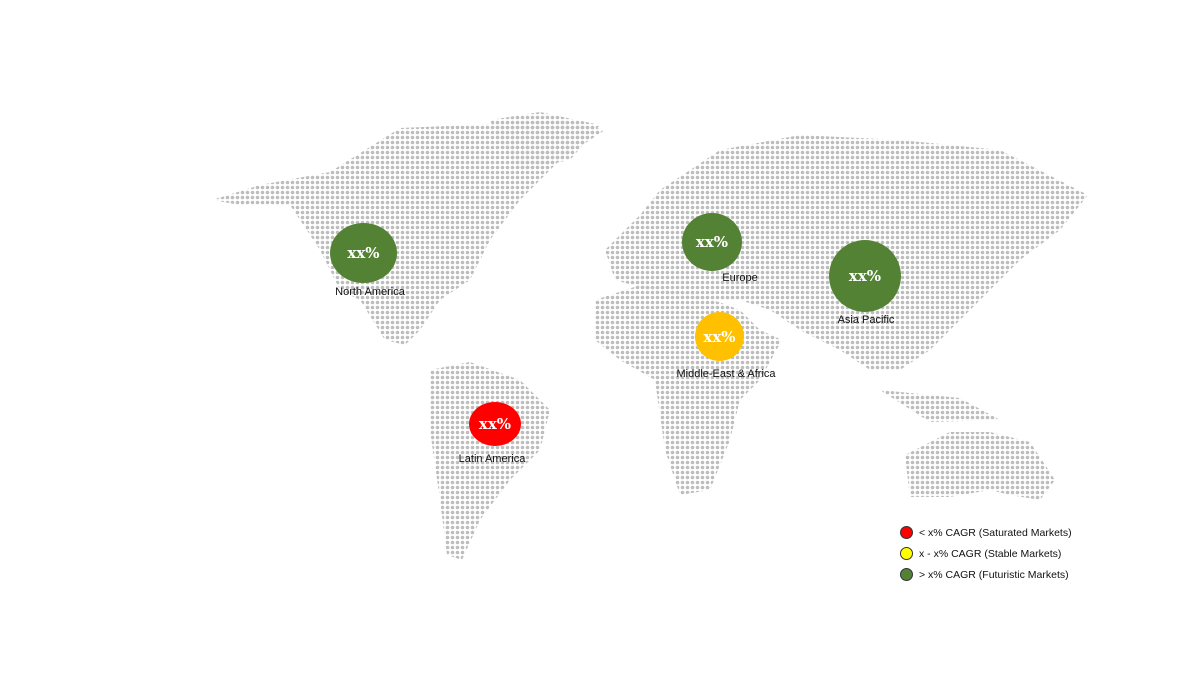  Describe the element at coordinates (906, 574) in the screenshot. I see `green-dot-icon` at that location.